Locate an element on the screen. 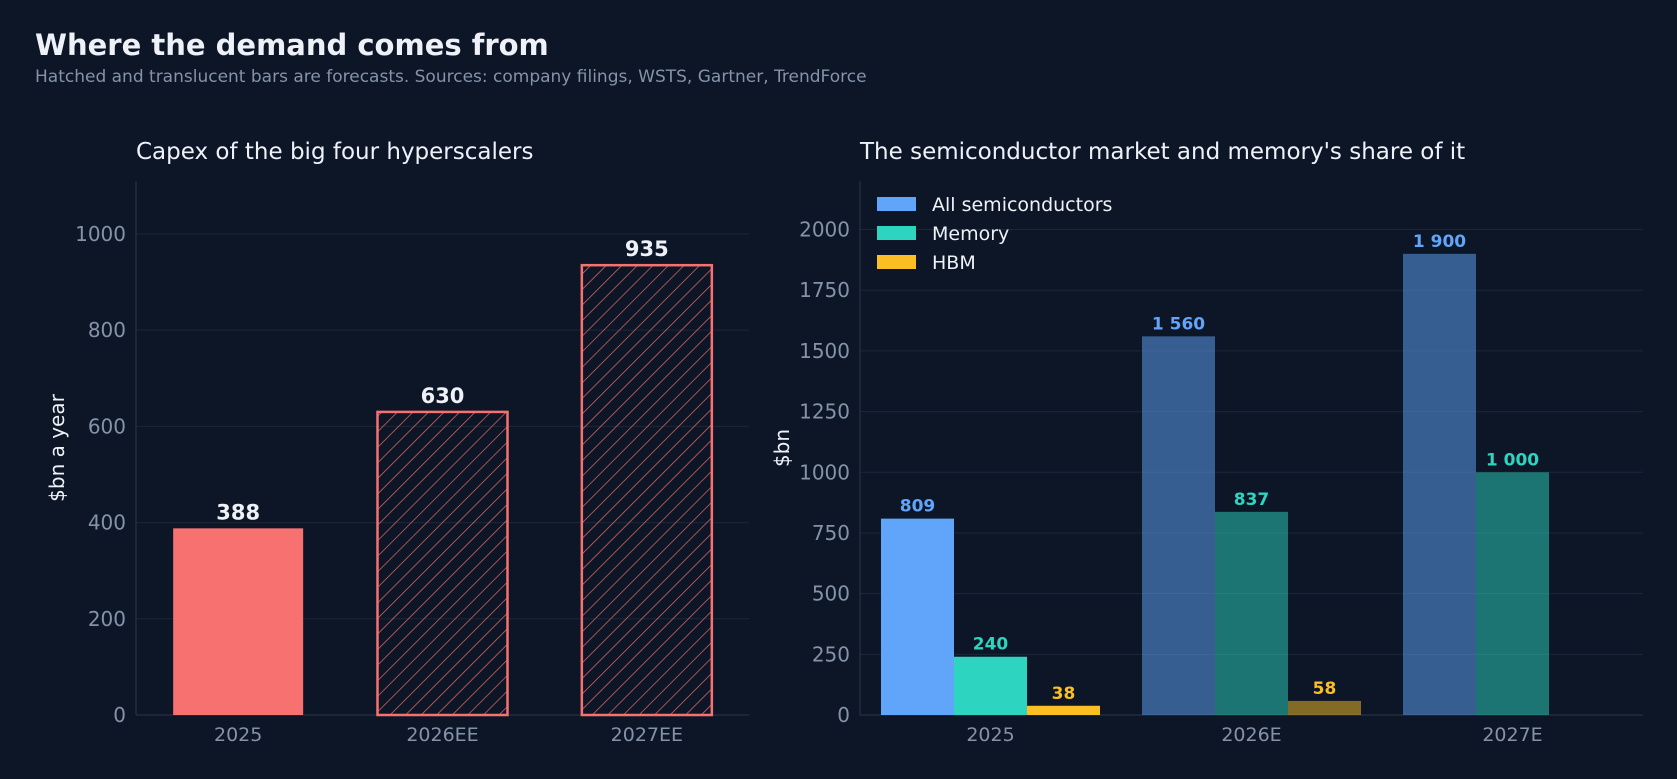  y-tick-label: 500 is located at coordinates (831, 594).